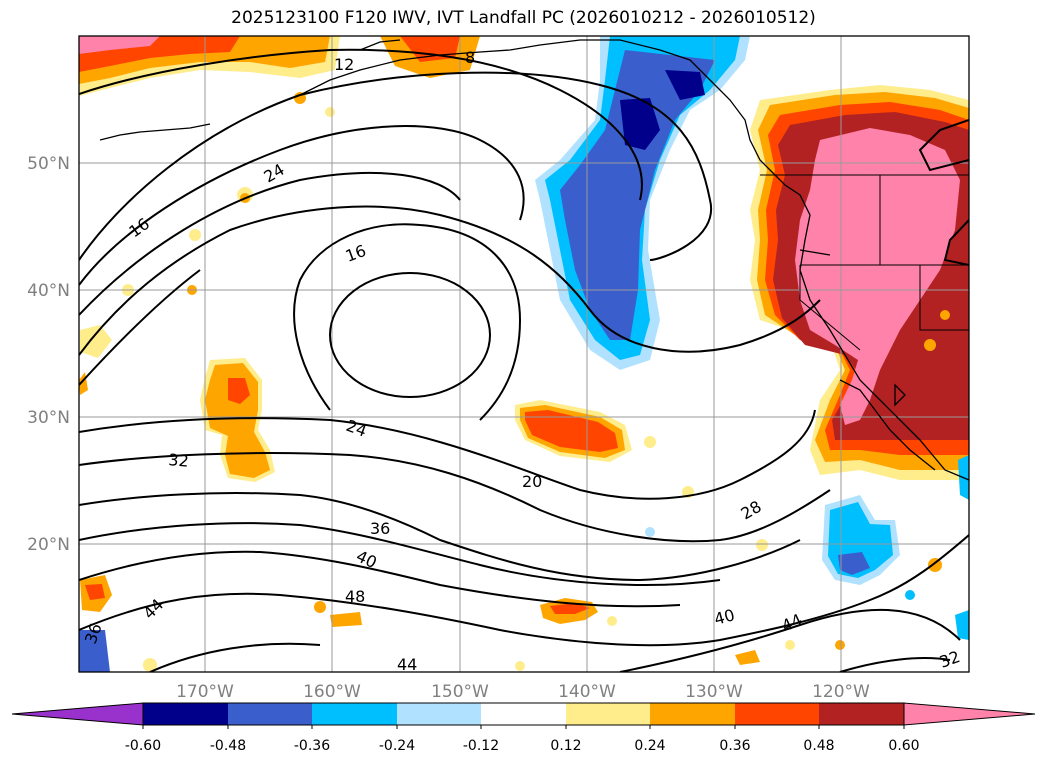  Describe the element at coordinates (179, 460) in the screenshot. I see `contour-label: 32` at that location.